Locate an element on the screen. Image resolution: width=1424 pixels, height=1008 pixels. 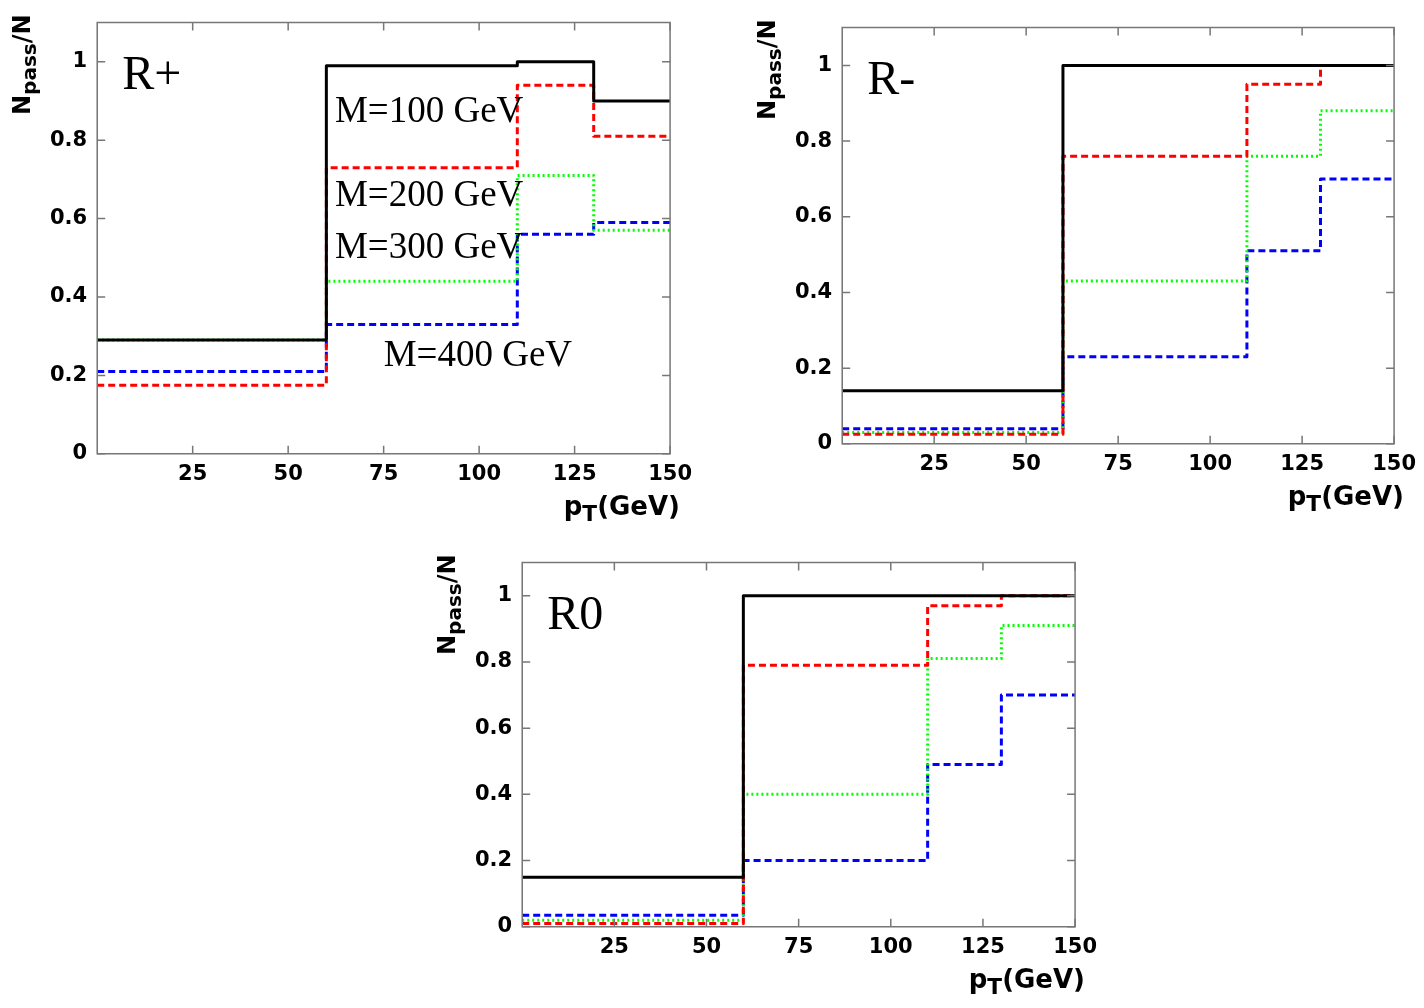
series-label: M=300 GeV is located at coordinates (429, 245).